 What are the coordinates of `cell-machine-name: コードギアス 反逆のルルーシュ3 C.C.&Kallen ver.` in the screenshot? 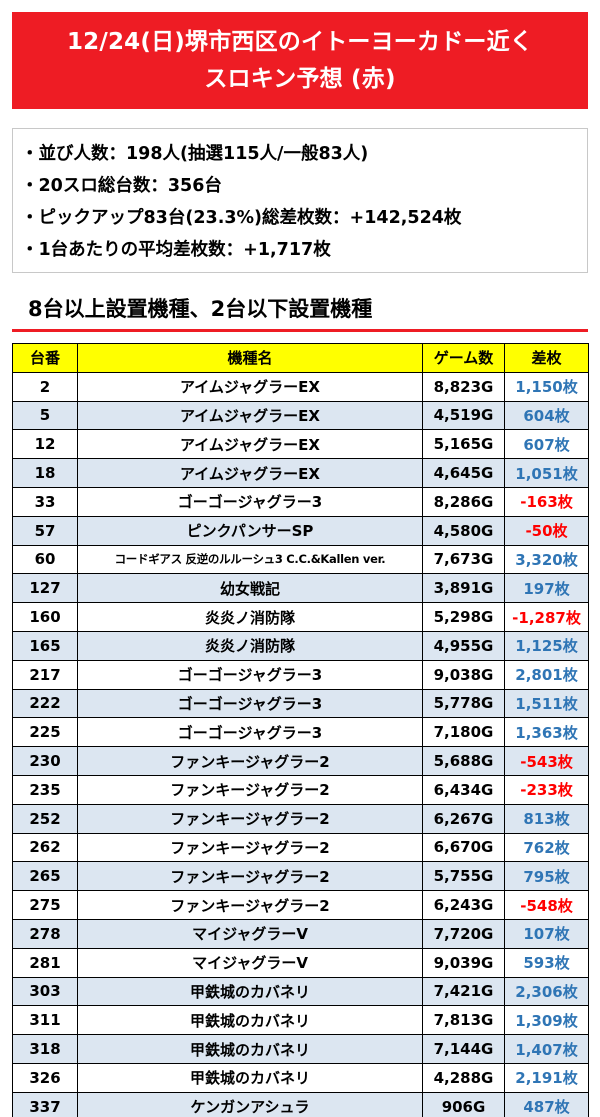 It's located at (250, 559).